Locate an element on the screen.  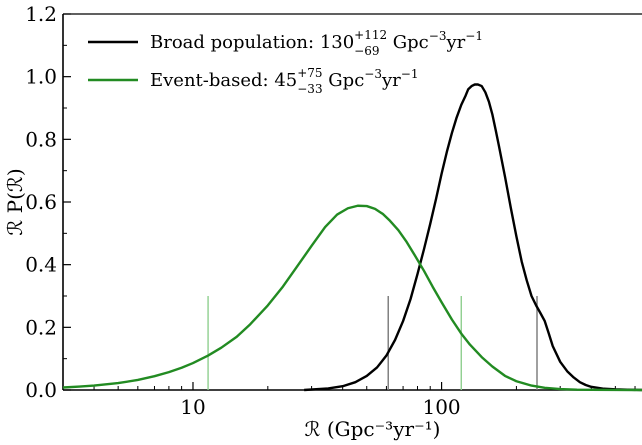
broad-population-legend-label: Broad population: 130+112 −69 Gpc−3yr−1 is located at coordinates (316, 43).